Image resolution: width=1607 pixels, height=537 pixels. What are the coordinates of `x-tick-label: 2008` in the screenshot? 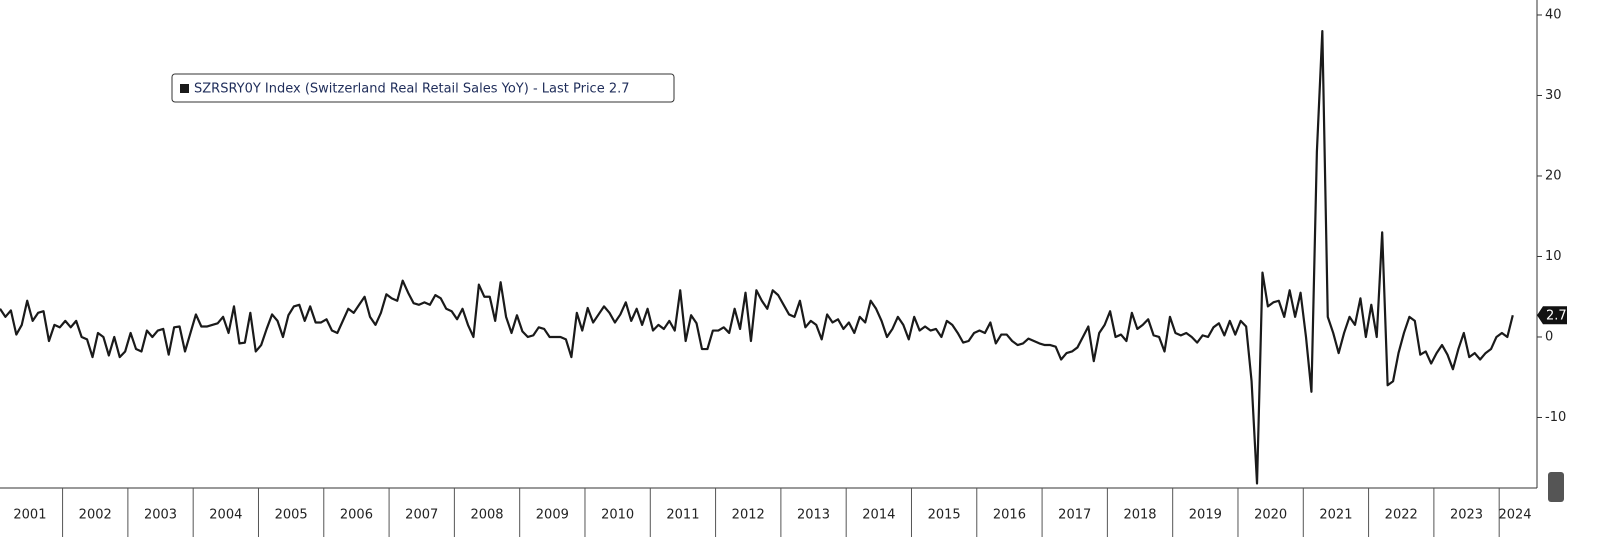 It's located at (486, 515).